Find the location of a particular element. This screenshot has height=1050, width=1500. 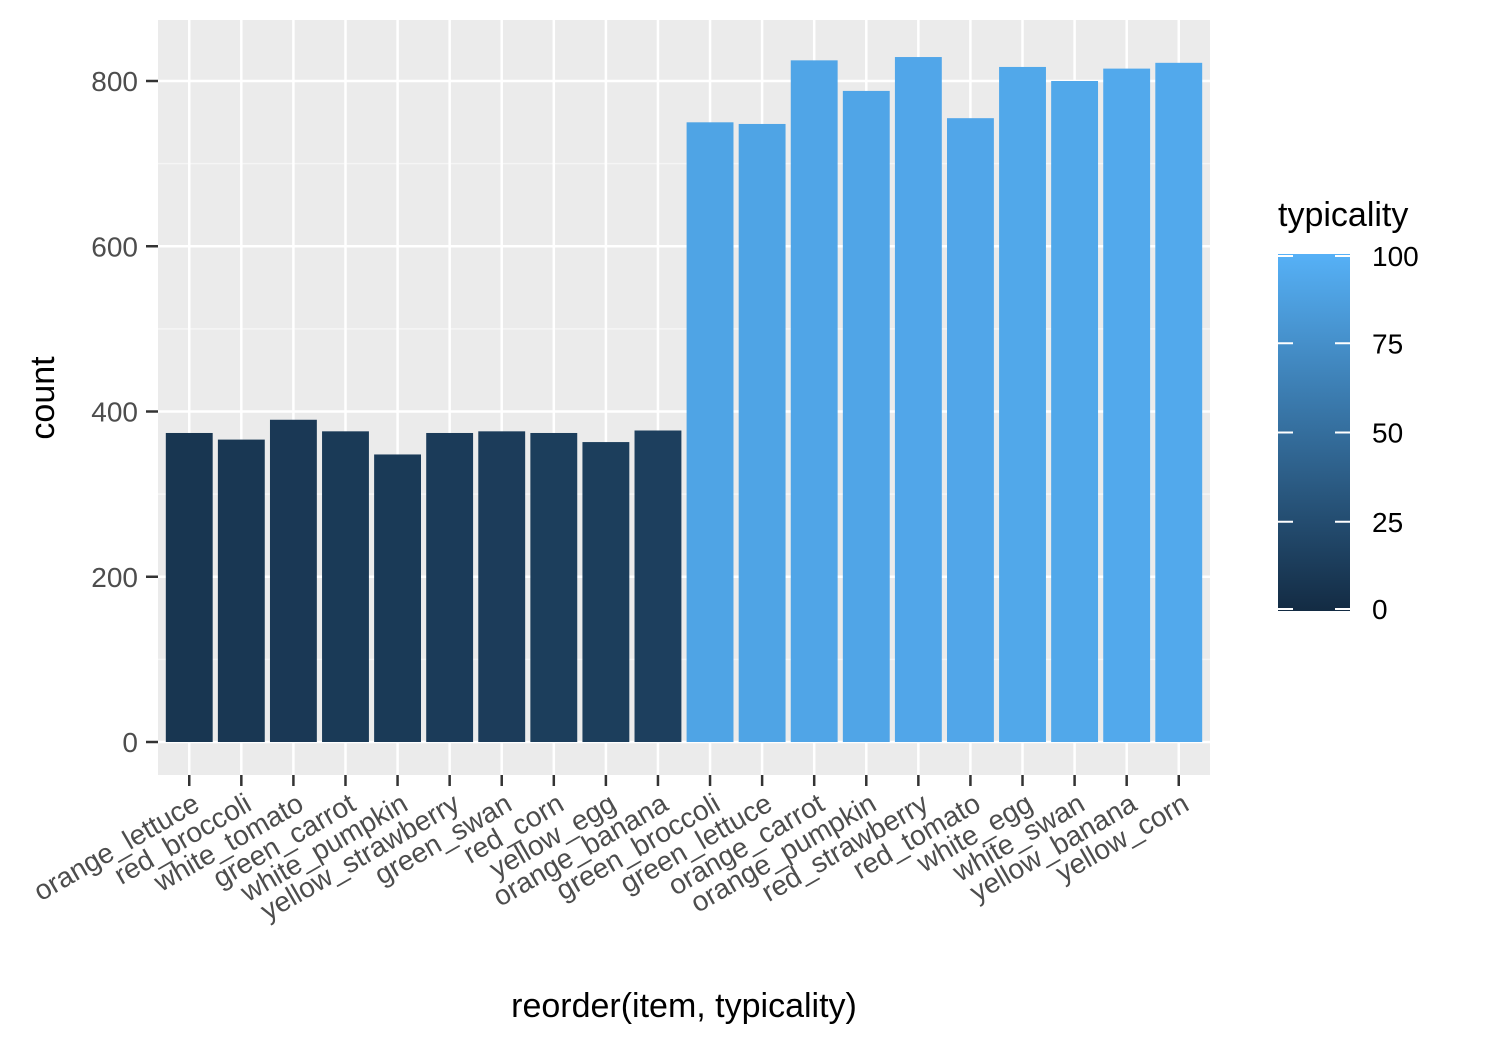

bar-green_swan is located at coordinates (502, 586).